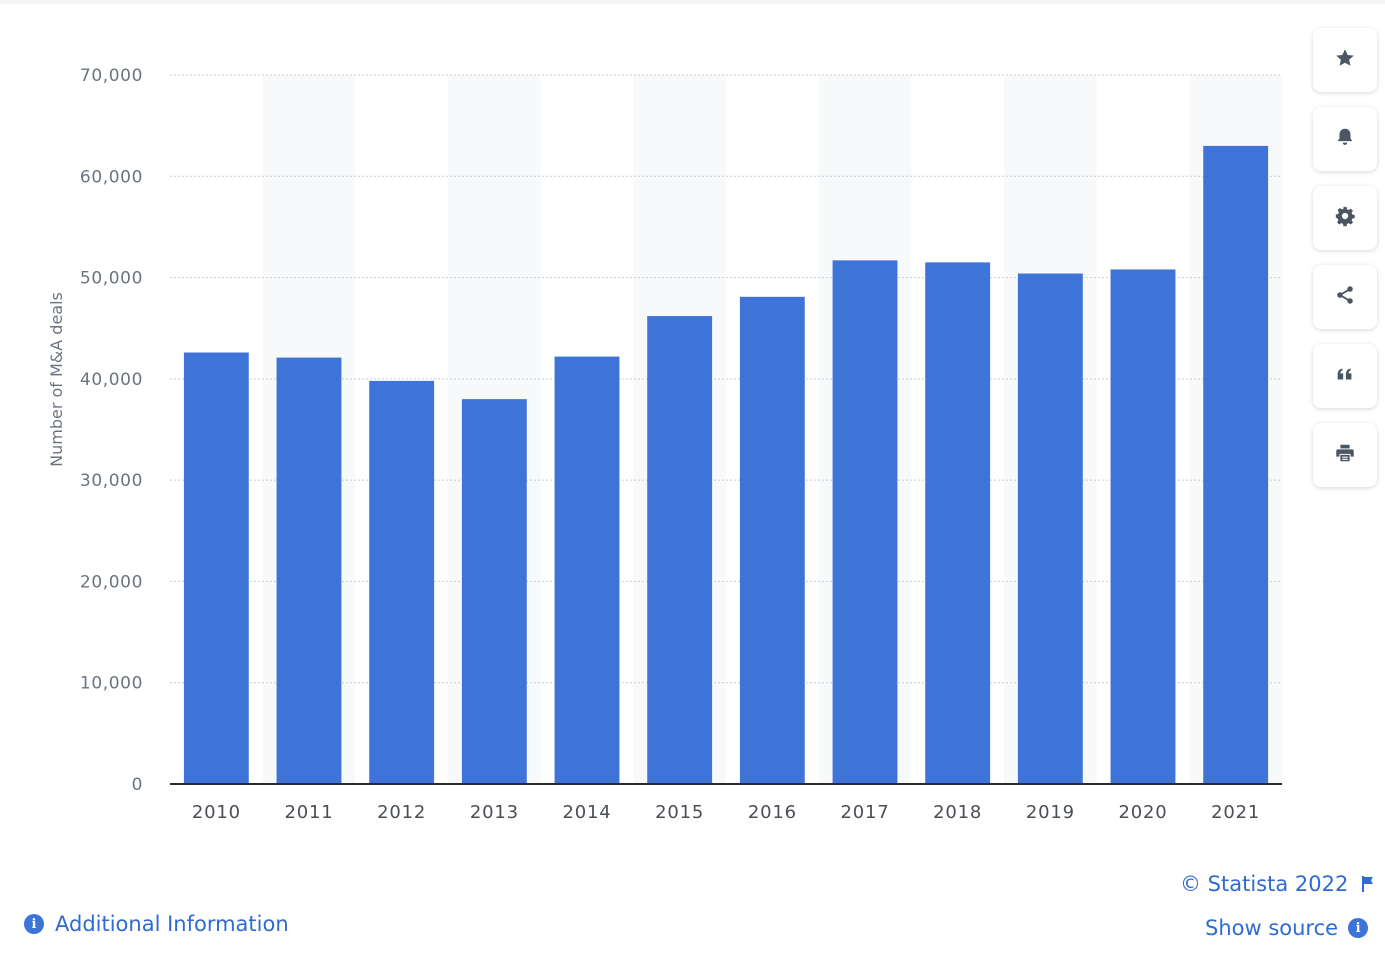 The height and width of the screenshot is (977, 1385). Describe the element at coordinates (1050, 528) in the screenshot. I see `bar-2019` at that location.